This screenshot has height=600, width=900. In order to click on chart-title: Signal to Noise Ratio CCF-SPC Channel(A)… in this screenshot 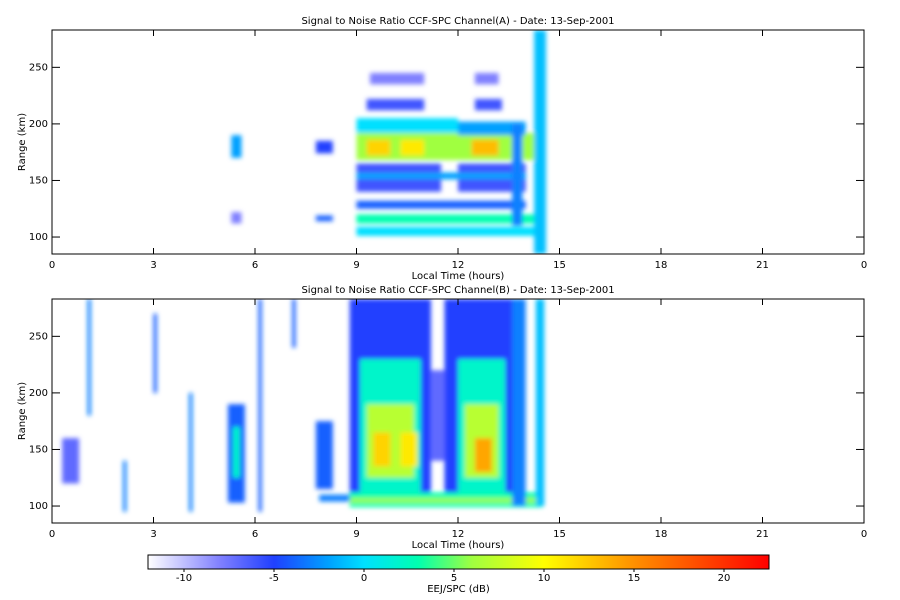, I will do `click(457, 21)`.